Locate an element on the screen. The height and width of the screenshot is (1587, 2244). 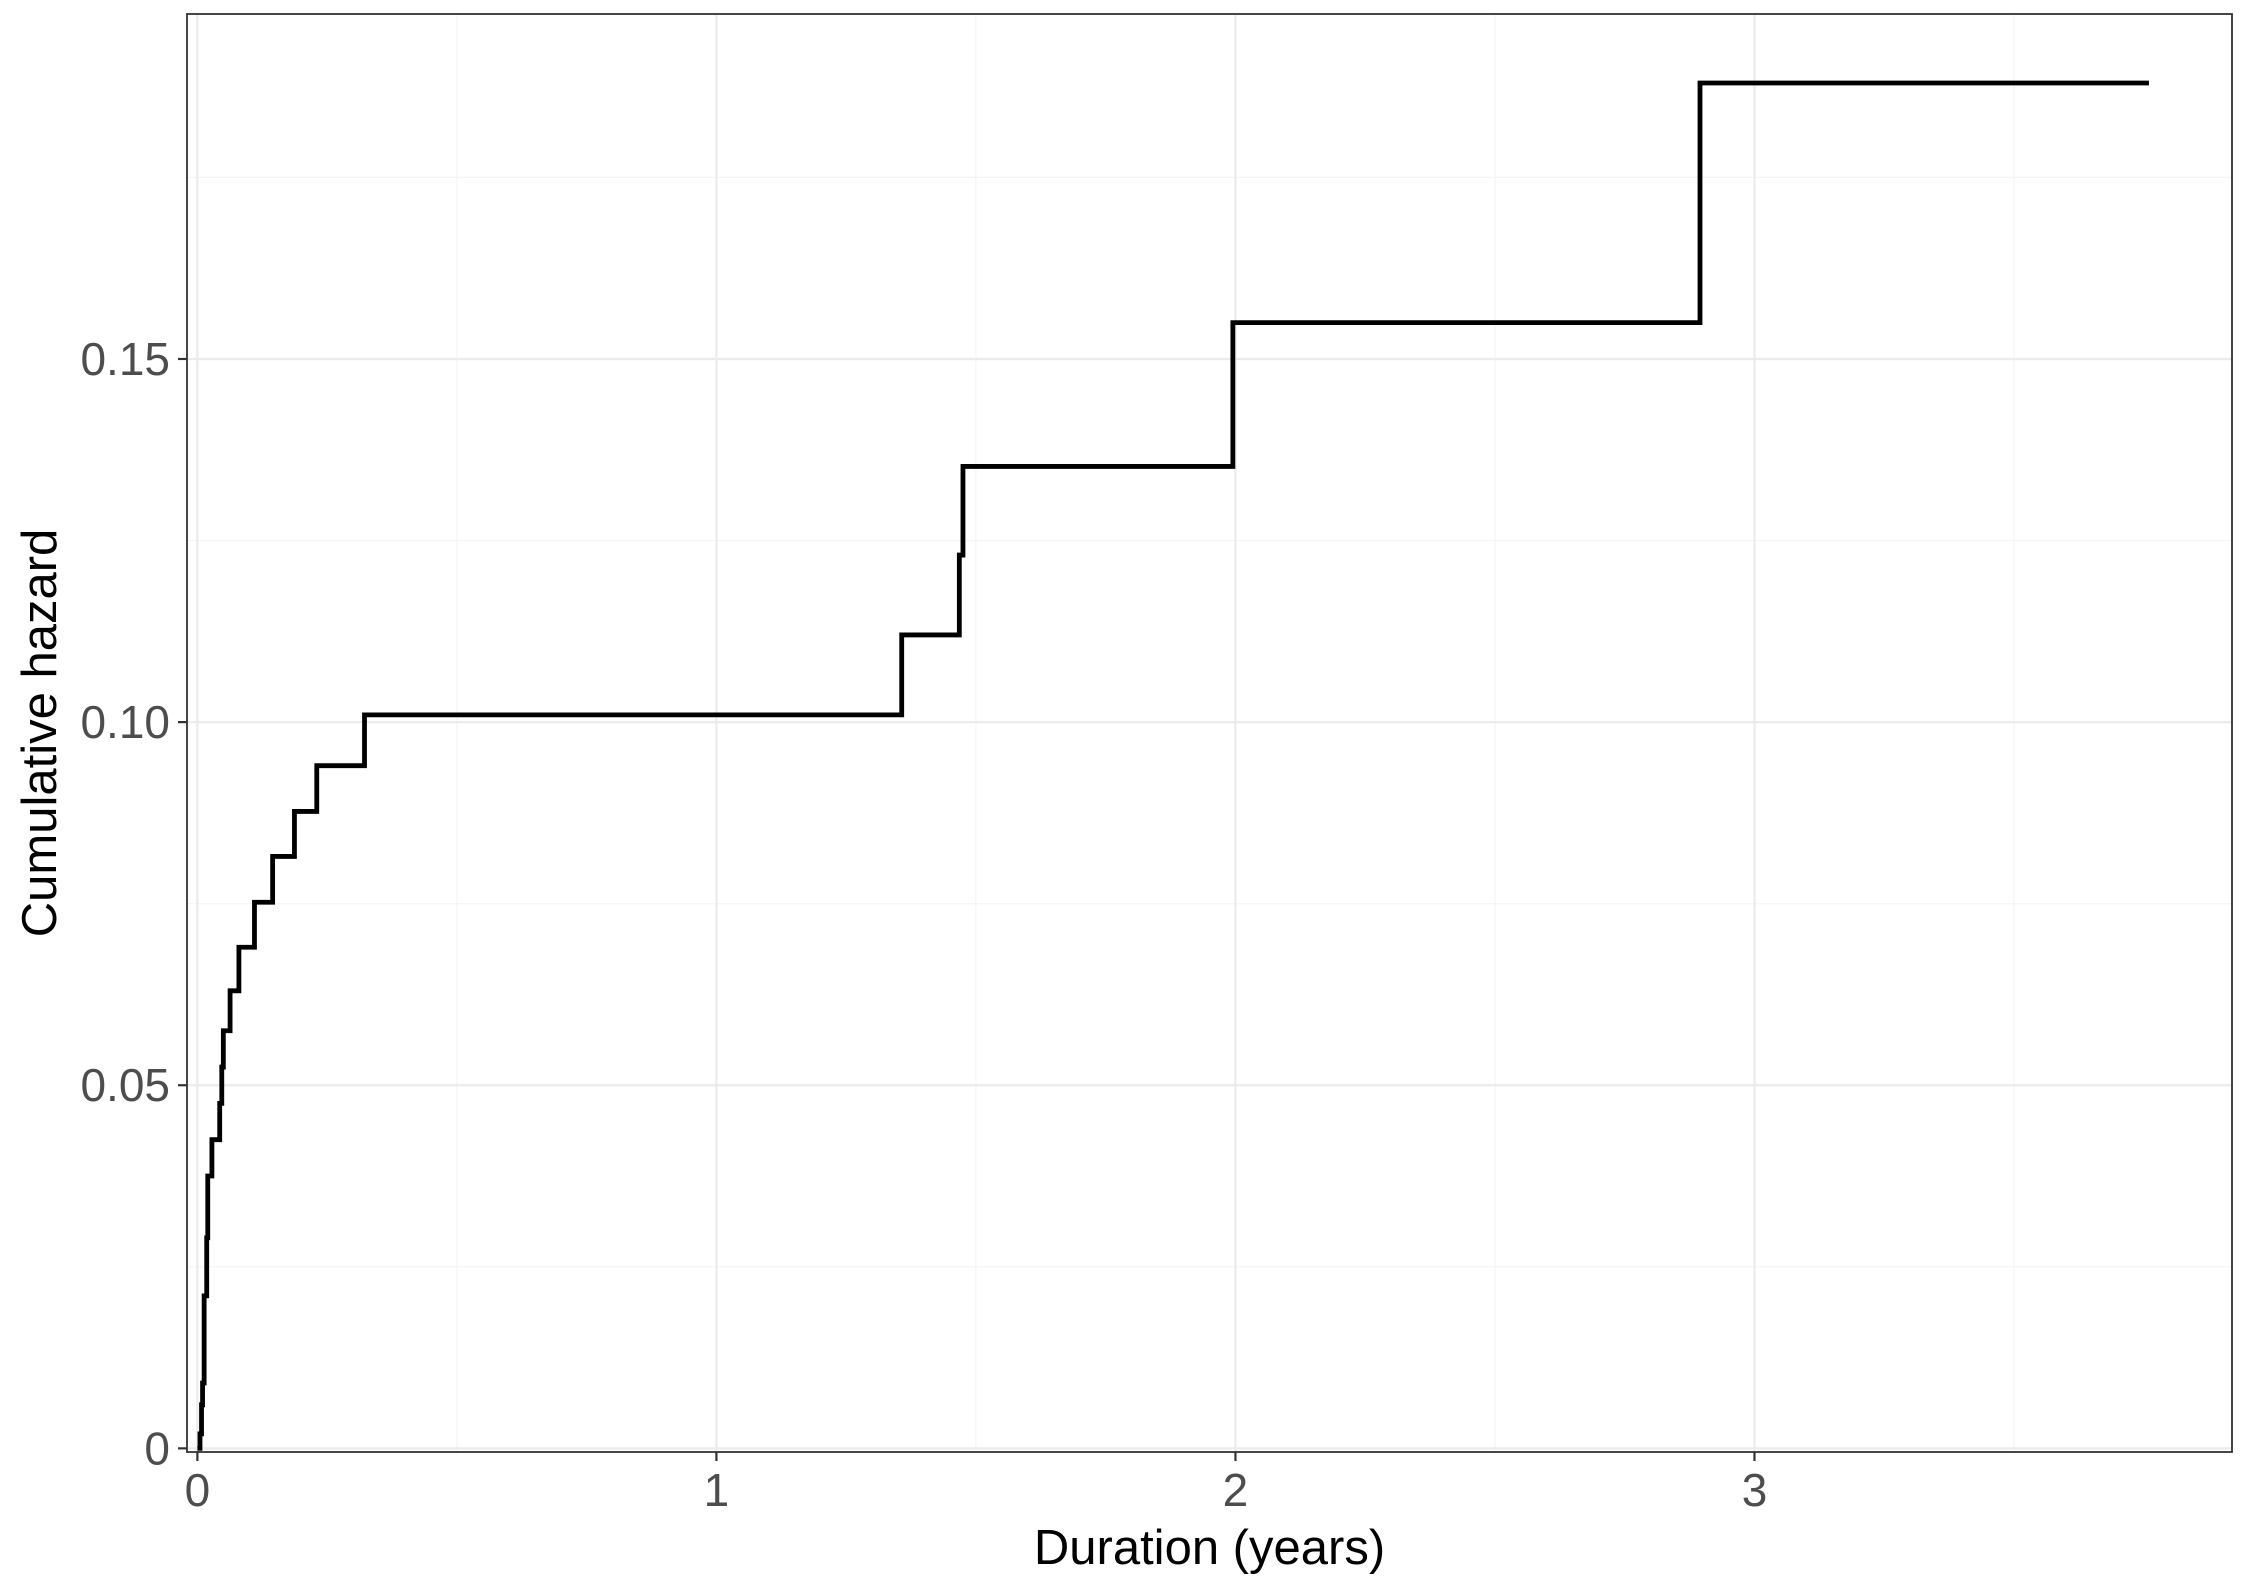
x-tick-label: 3 is located at coordinates (1755, 1490).